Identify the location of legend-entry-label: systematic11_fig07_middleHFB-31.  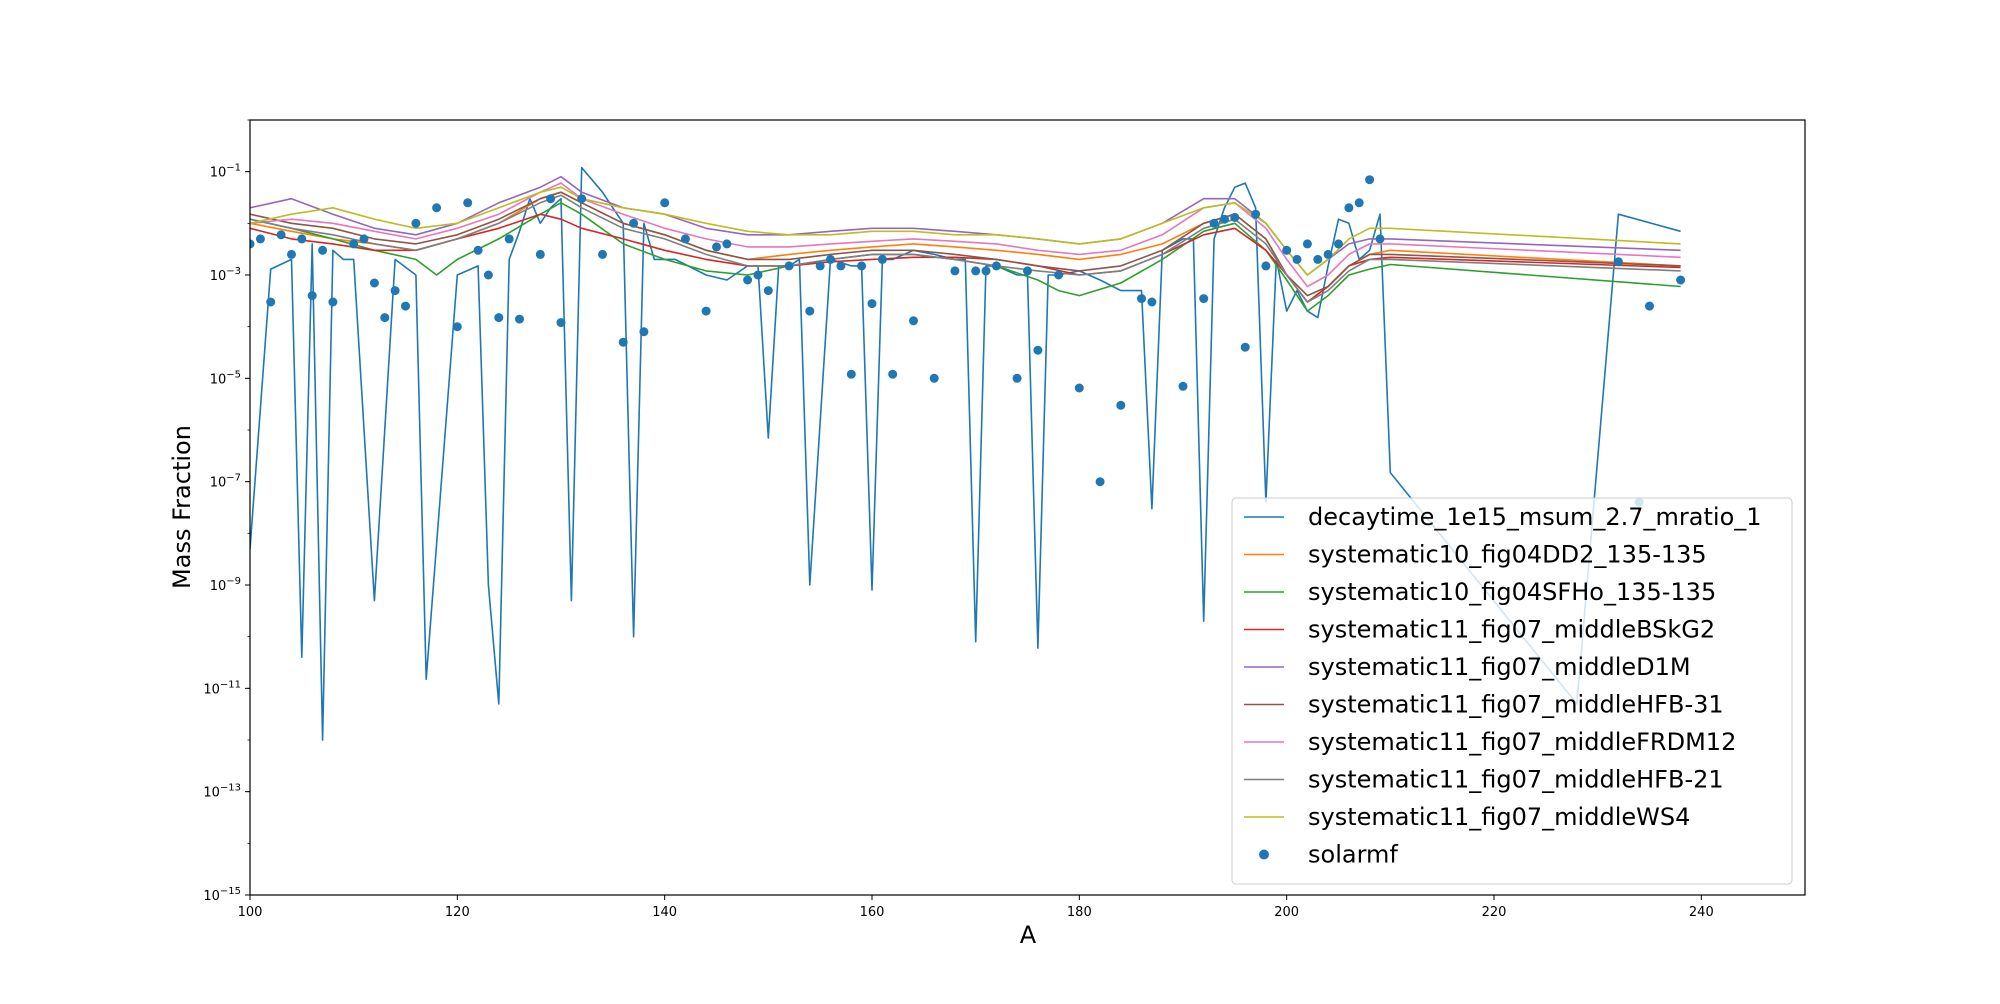
(1516, 705).